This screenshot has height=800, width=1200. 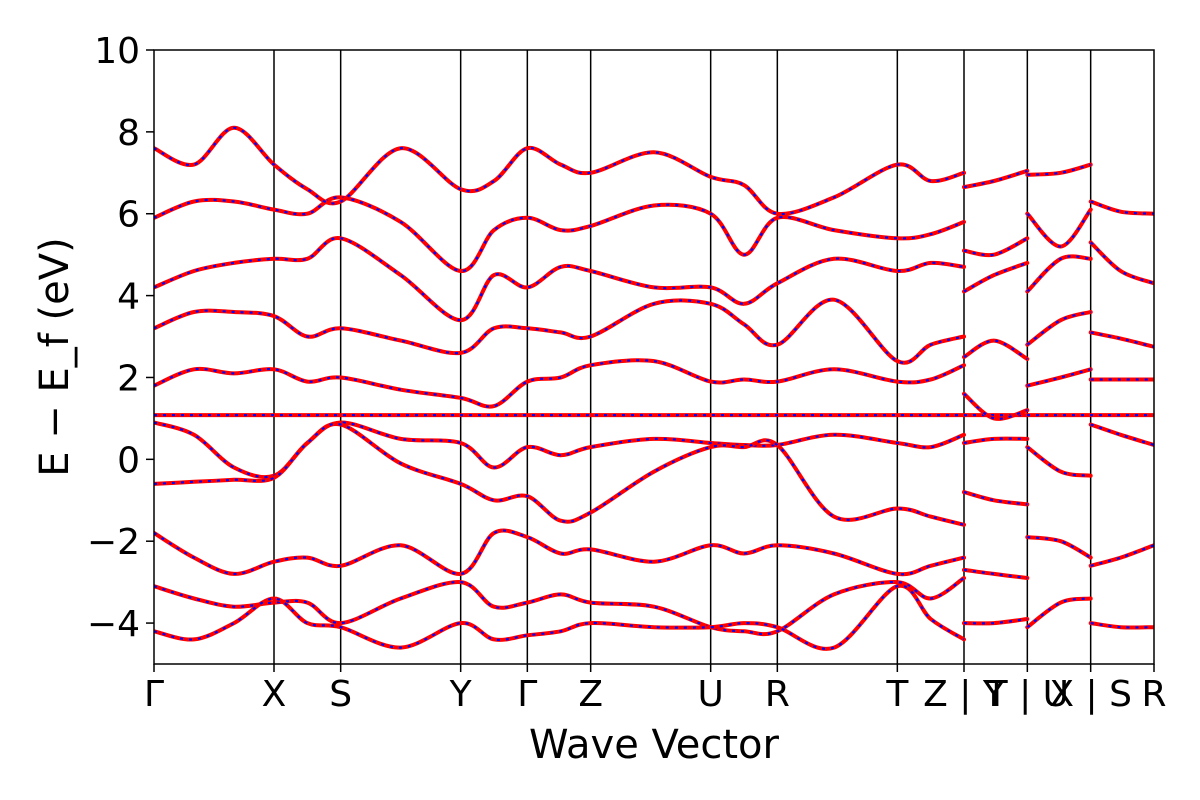 What do you see at coordinates (590, 694) in the screenshot?
I see `x-tick-label: Z` at bounding box center [590, 694].